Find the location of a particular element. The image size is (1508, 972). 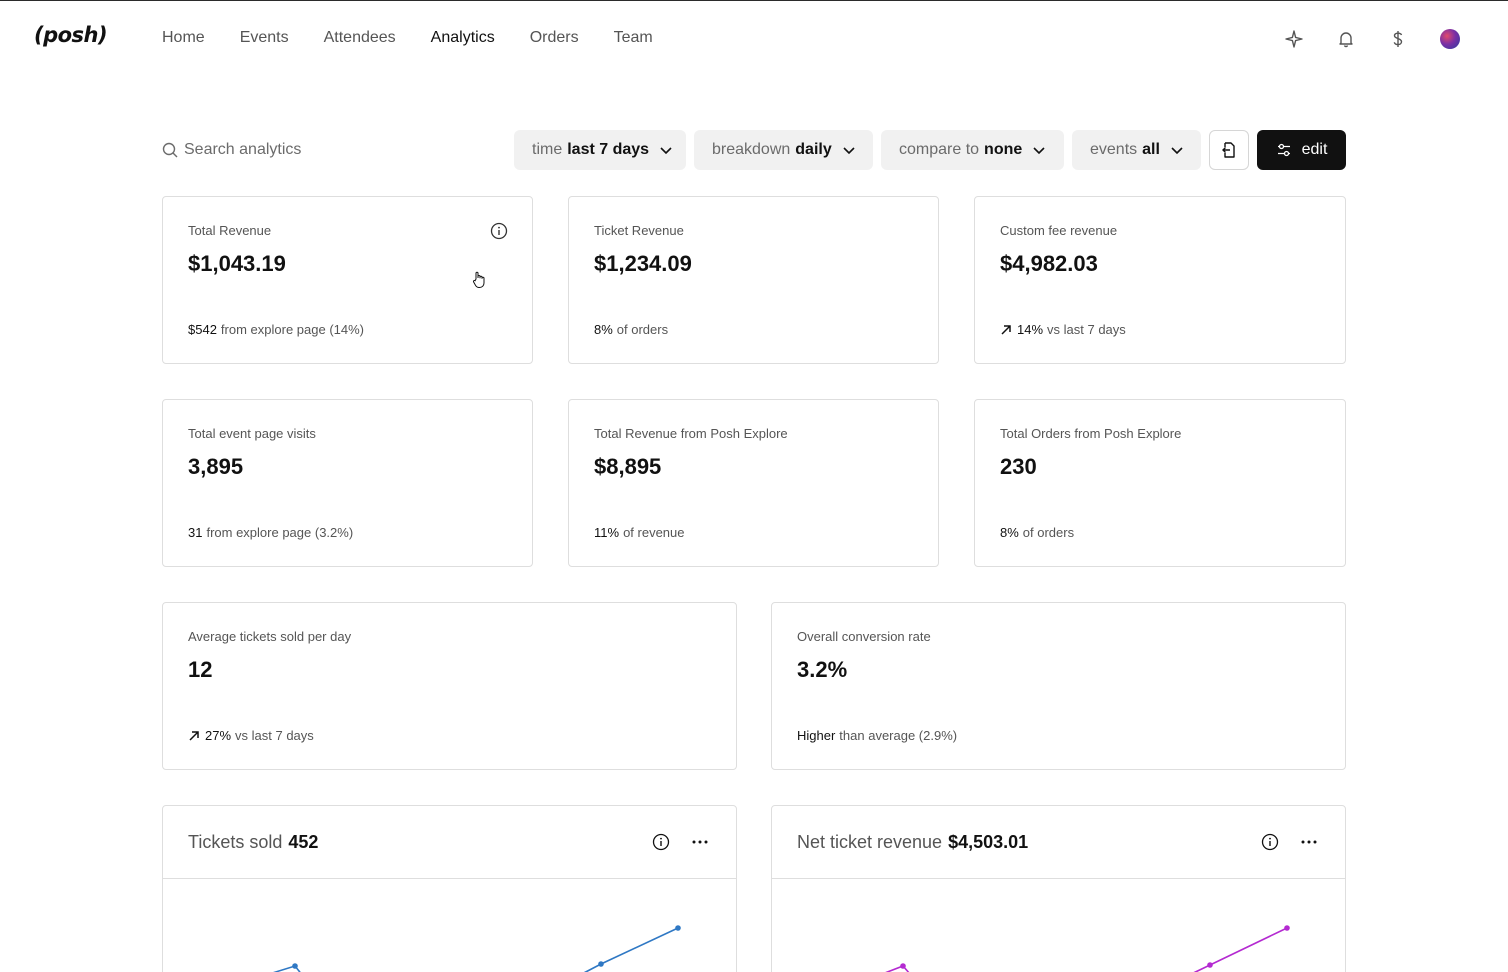

chart-title: Net ticket revenue $4,503.01 is located at coordinates (912, 842).